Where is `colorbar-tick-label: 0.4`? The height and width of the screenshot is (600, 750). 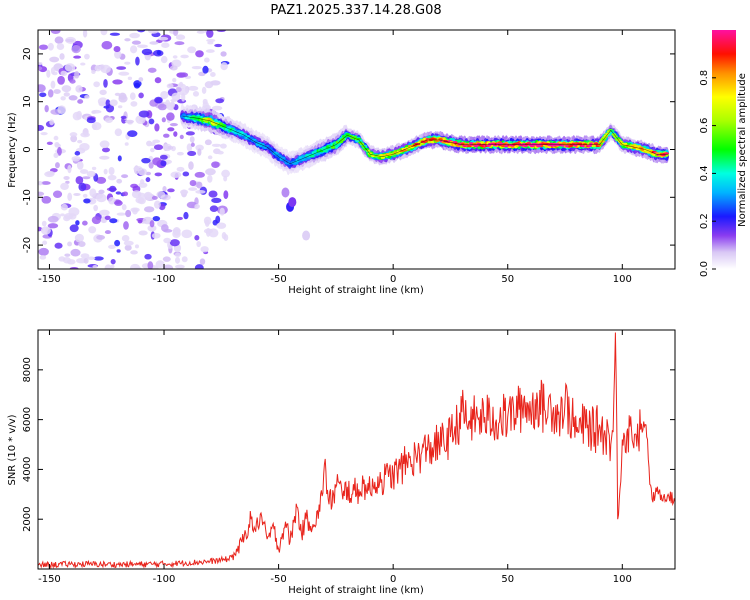
colorbar-tick-label: 0.4 is located at coordinates (704, 173).